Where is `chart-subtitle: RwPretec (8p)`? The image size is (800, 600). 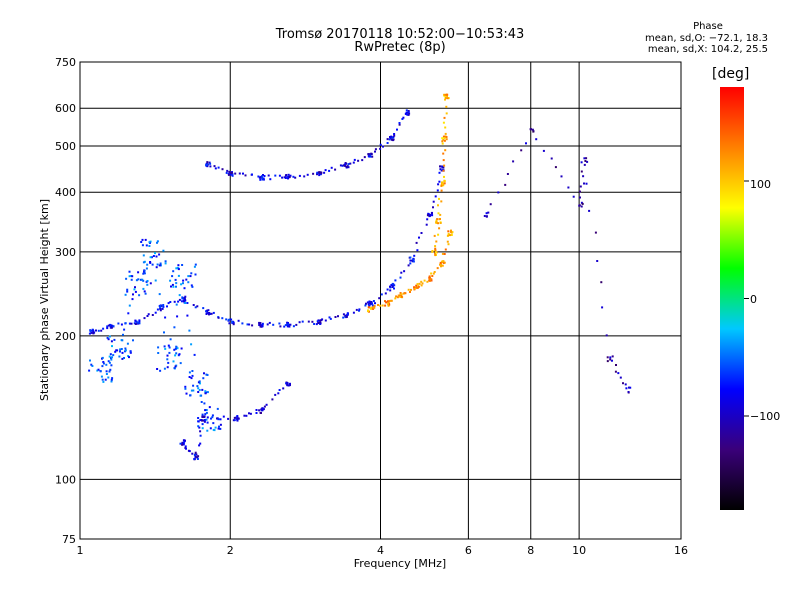 chart-subtitle: RwPretec (8p) is located at coordinates (400, 47).